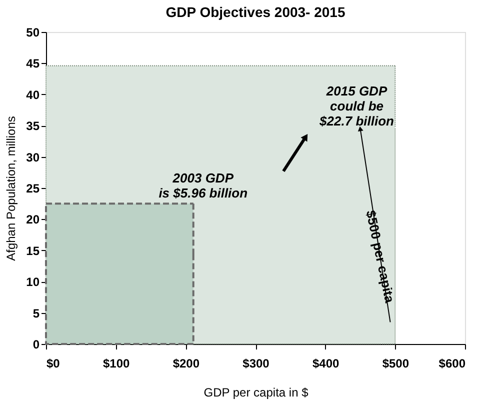 The width and height of the screenshot is (498, 415). Describe the element at coordinates (203, 185) in the screenshot. I see `annotation: 2003 GDP is $5.96 billion` at that location.